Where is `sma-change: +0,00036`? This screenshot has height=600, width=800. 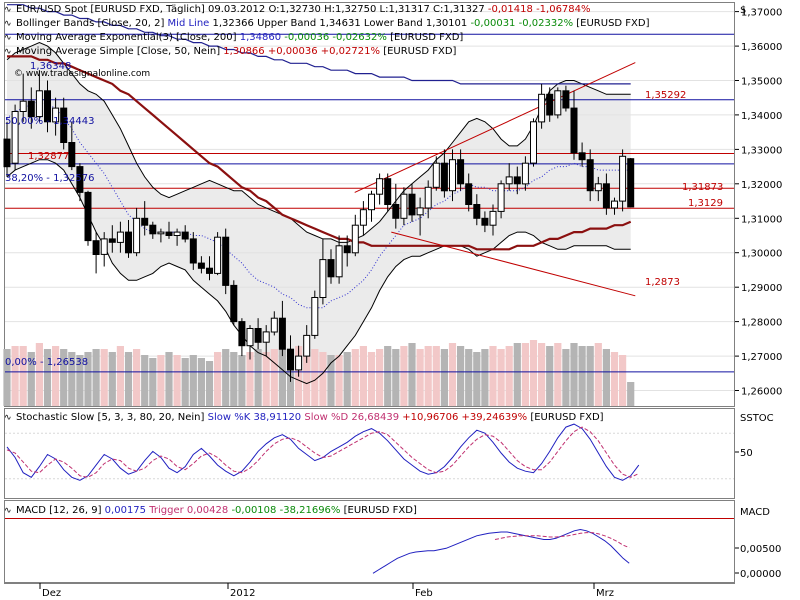
sma-change: +0,00036 is located at coordinates (292, 51).